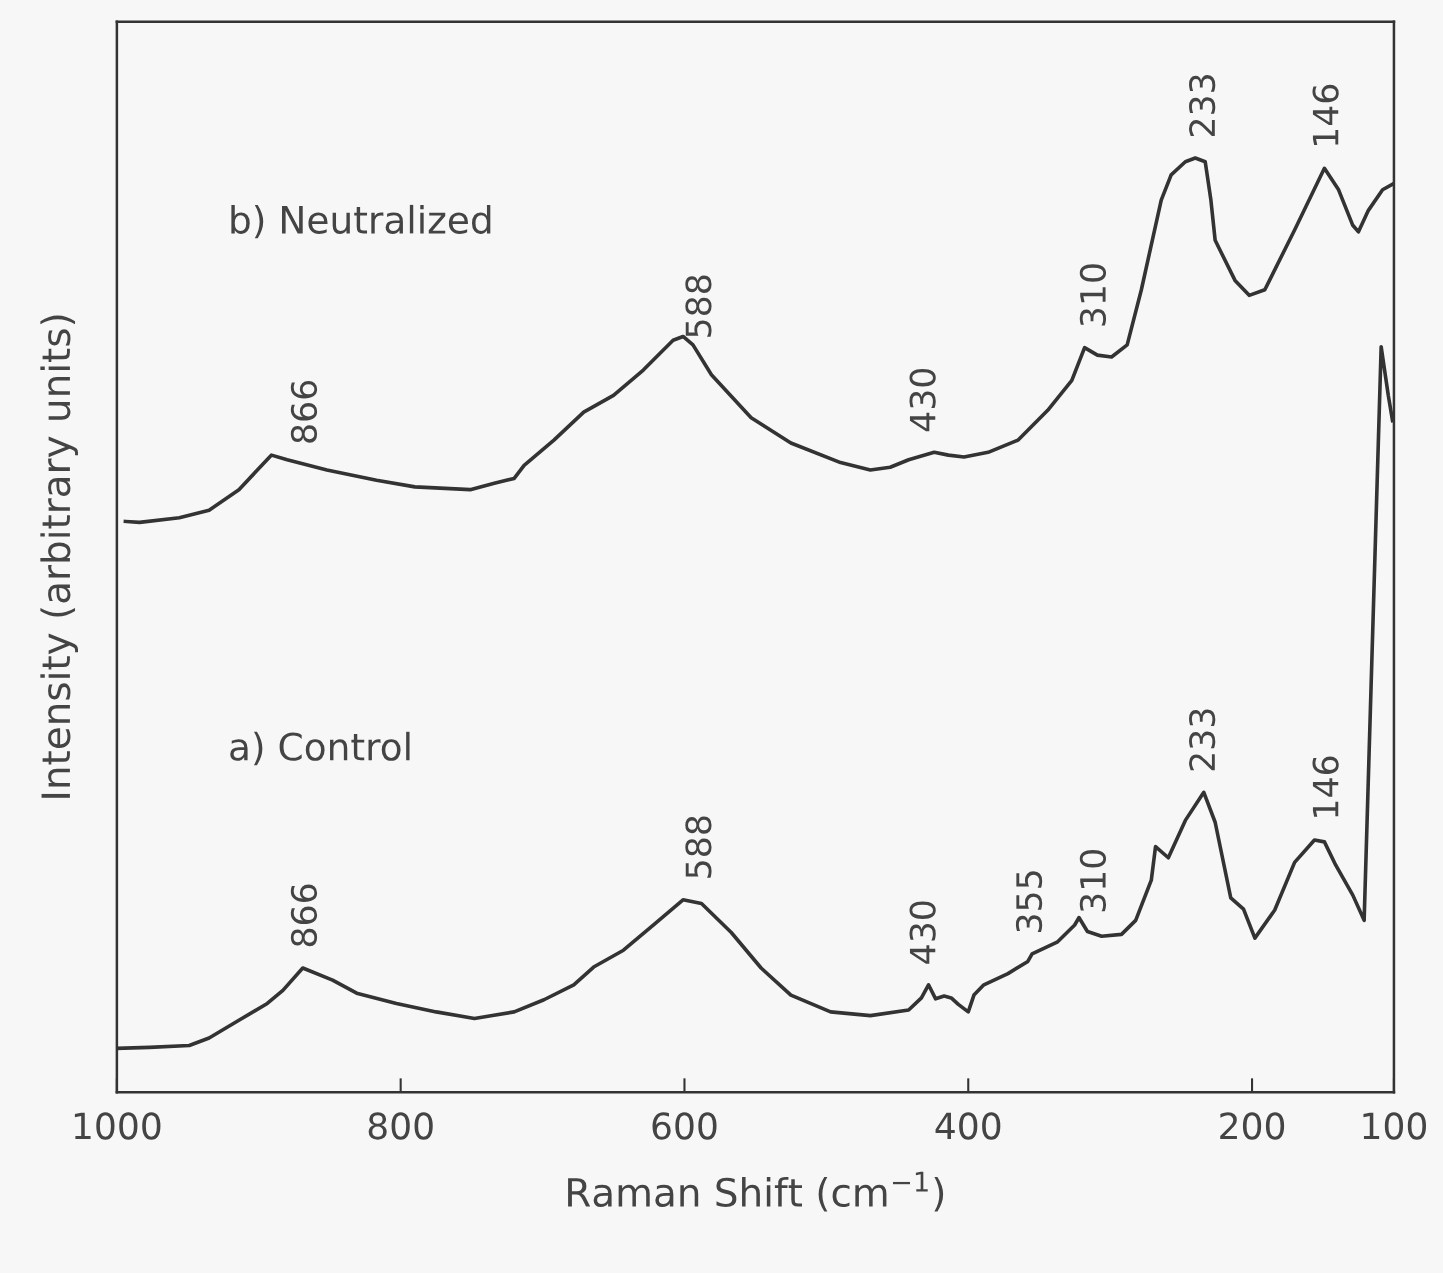 Image resolution: width=1443 pixels, height=1273 pixels. Describe the element at coordinates (59, 556) in the screenshot. I see `y-axis-title: Intensity (arbitrary units)` at that location.